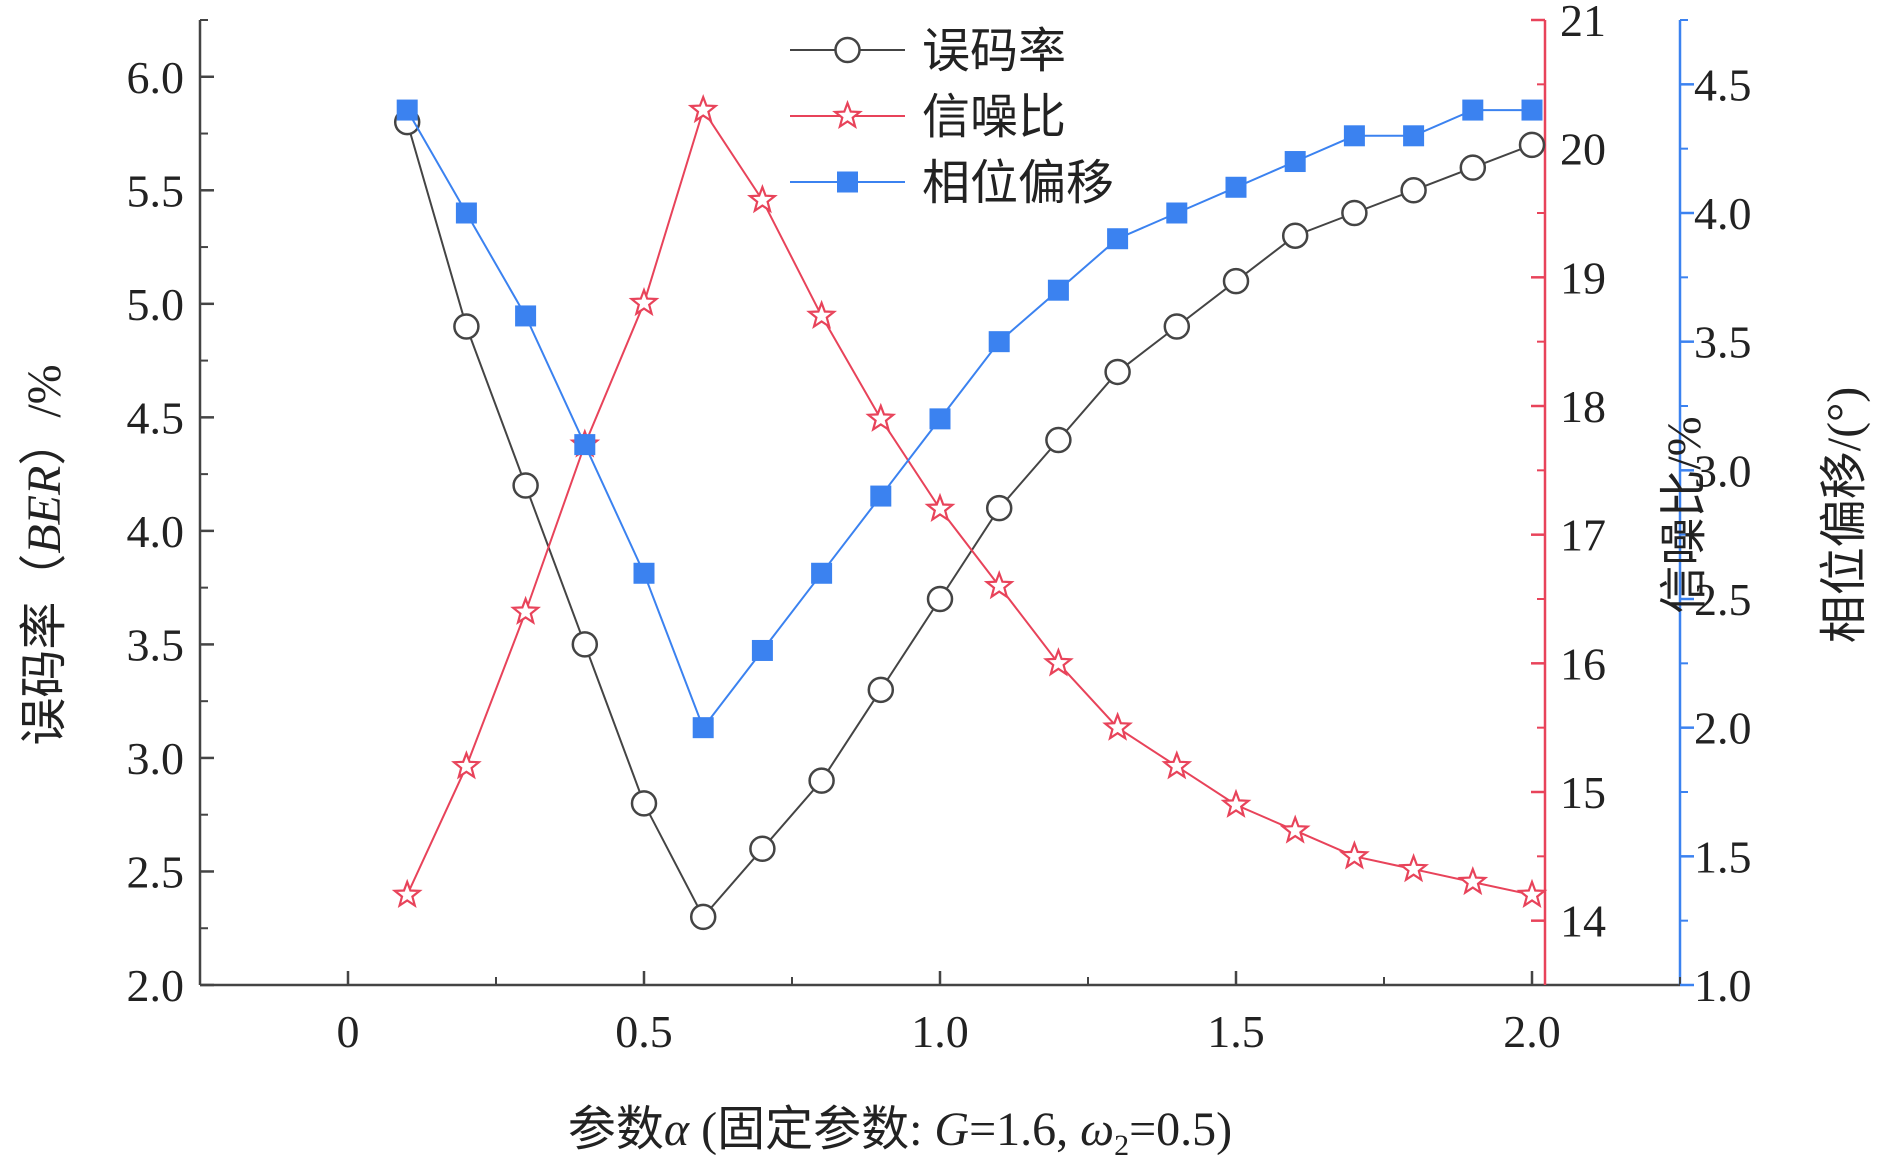  What do you see at coordinates (44, 414) in the screenshot?
I see `left-axis-label-suffix: ）/%` at bounding box center [44, 414].